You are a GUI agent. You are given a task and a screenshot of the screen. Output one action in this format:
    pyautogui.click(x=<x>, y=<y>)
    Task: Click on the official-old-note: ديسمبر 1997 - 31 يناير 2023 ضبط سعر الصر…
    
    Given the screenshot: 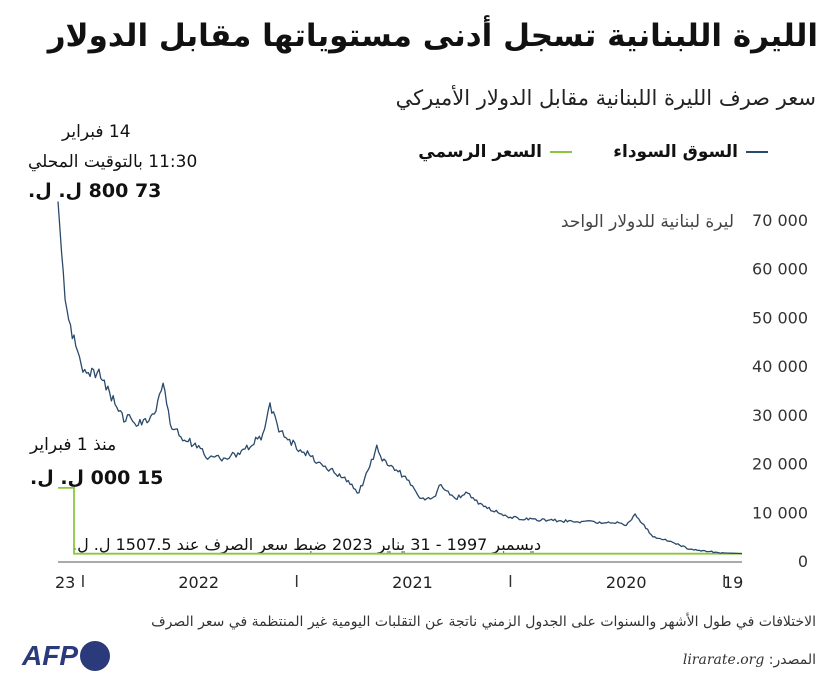 What is the action you would take?
    pyautogui.click(x=307, y=544)
    